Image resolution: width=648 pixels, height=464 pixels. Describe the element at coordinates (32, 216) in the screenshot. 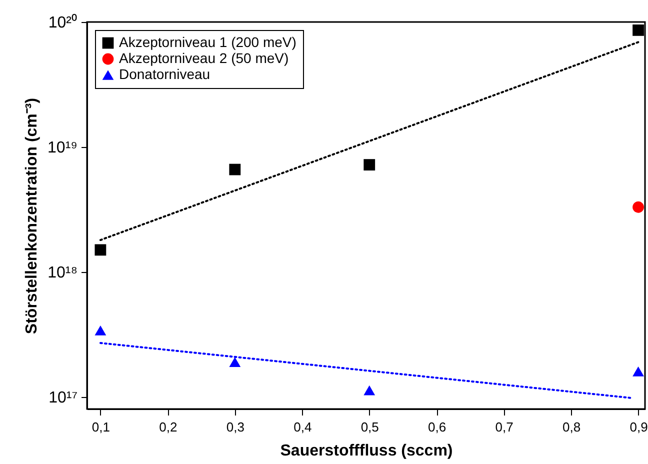

I see `y-axis-title: Störstellenkonzentration (cm⁻³)` at that location.